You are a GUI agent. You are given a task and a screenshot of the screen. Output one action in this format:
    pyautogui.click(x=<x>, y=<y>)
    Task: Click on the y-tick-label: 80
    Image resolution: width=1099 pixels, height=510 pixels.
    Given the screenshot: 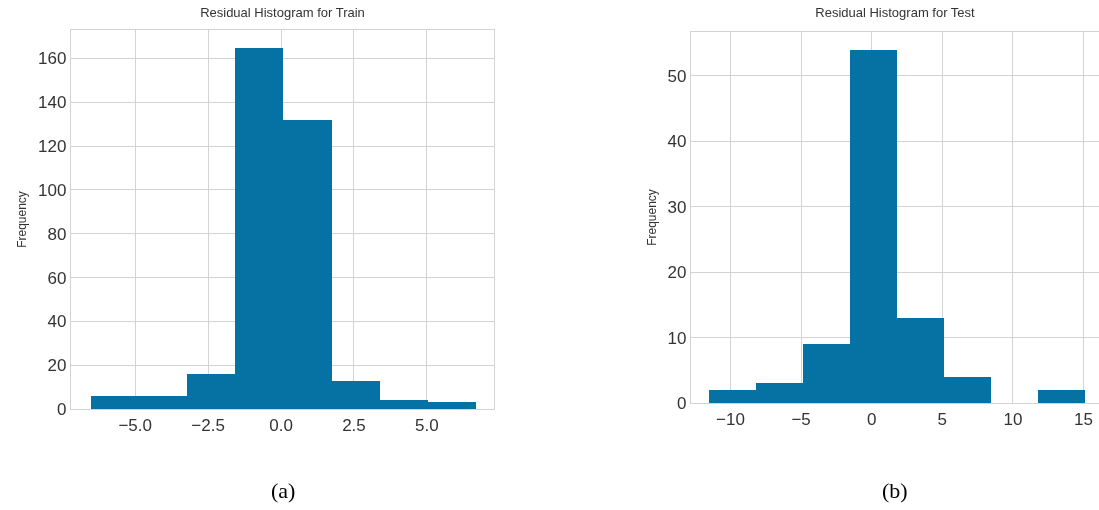 What is the action you would take?
    pyautogui.click(x=57, y=234)
    